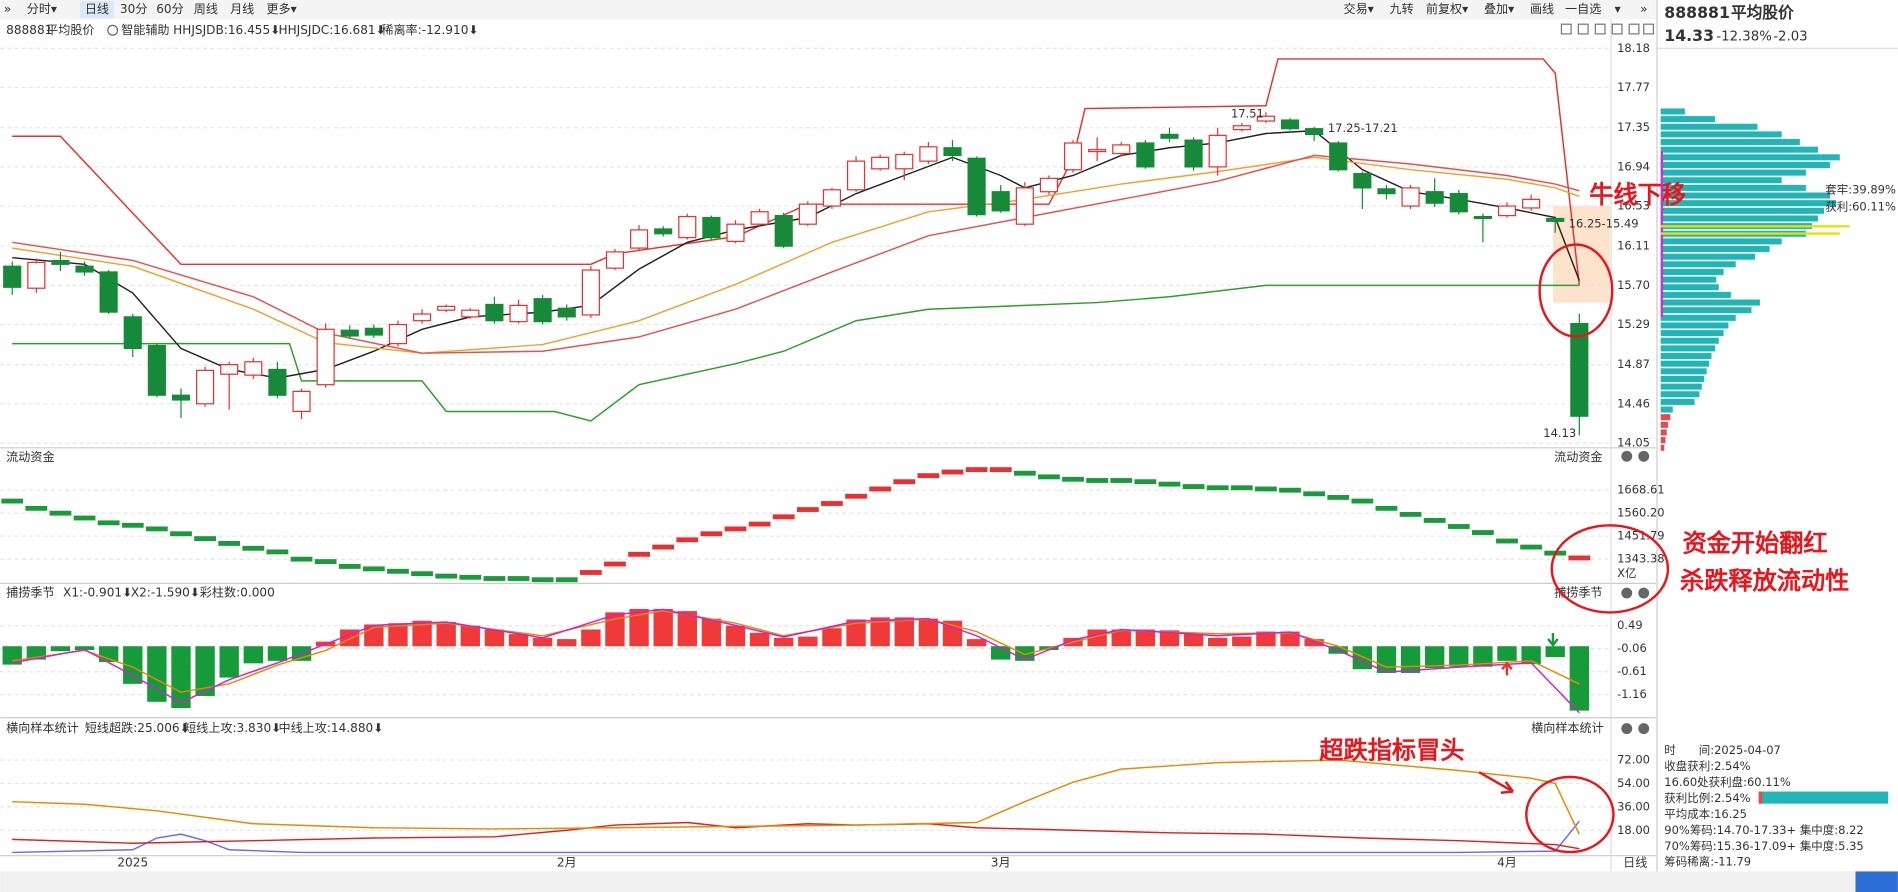 Image resolution: width=1898 pixels, height=892 pixels. I want to click on legend-item: 中线上攻:14.880⬇, so click(330, 727).